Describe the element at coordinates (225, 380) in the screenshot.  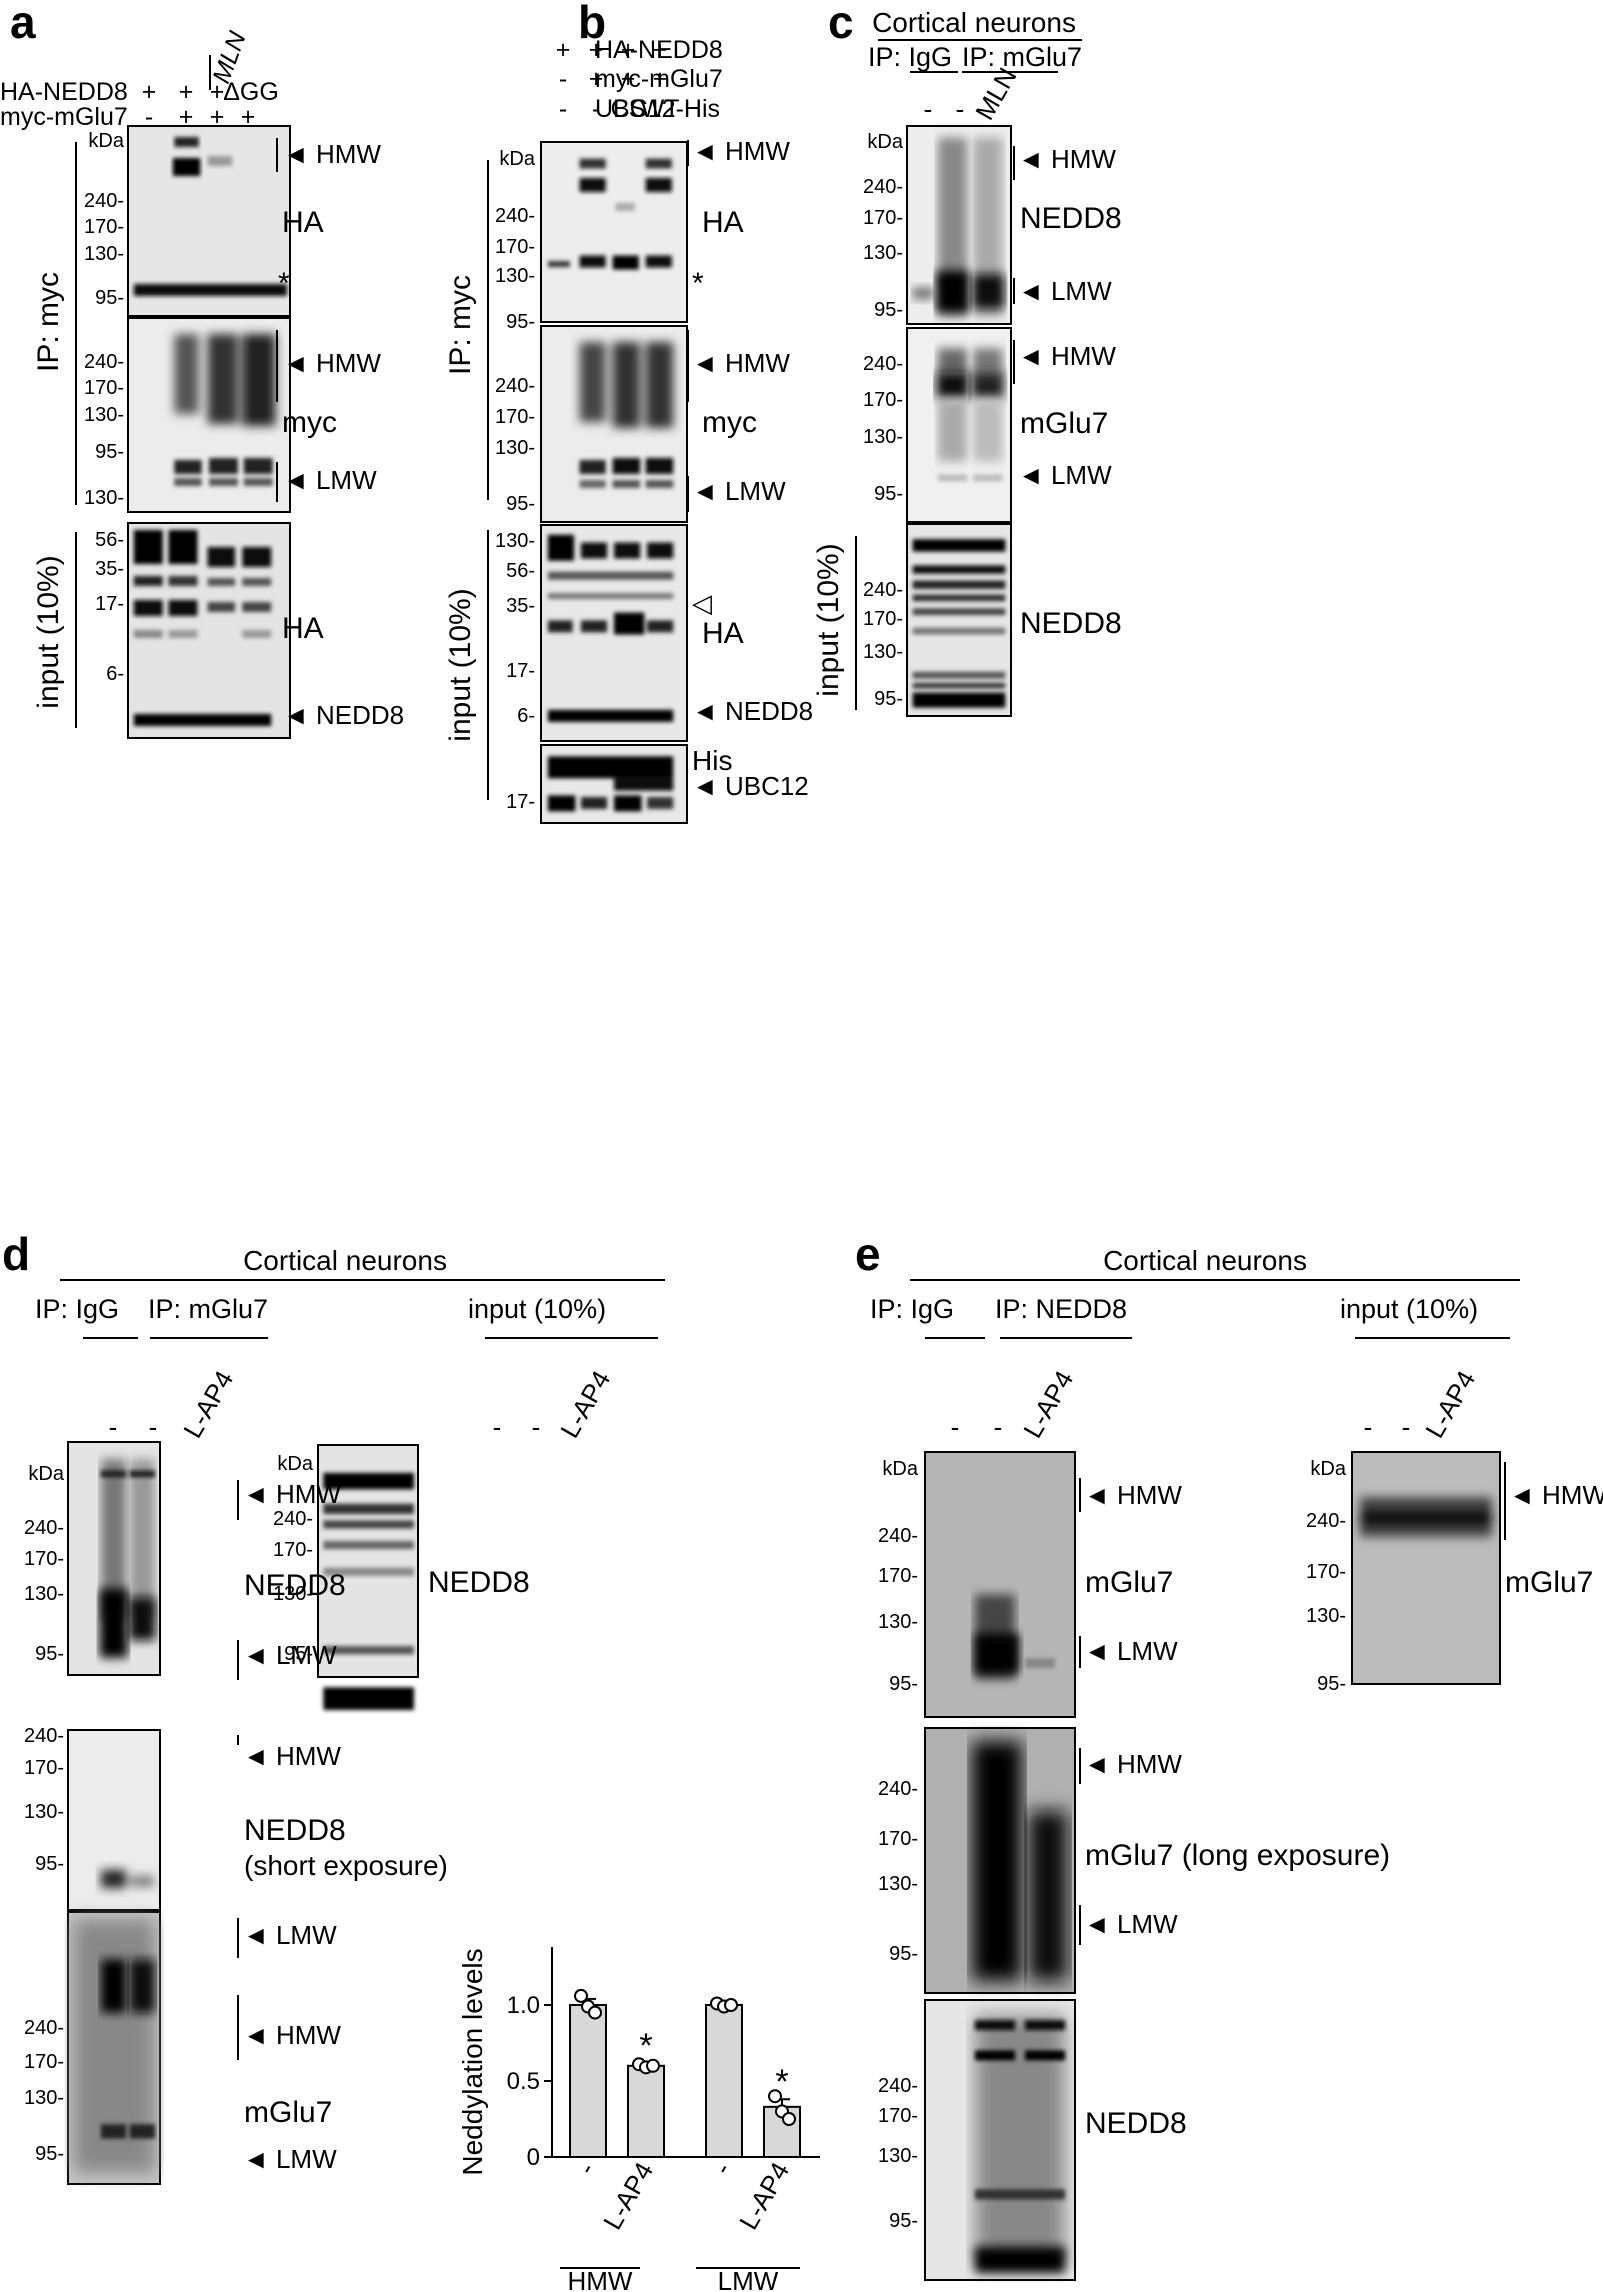
I see `smear-hmw` at that location.